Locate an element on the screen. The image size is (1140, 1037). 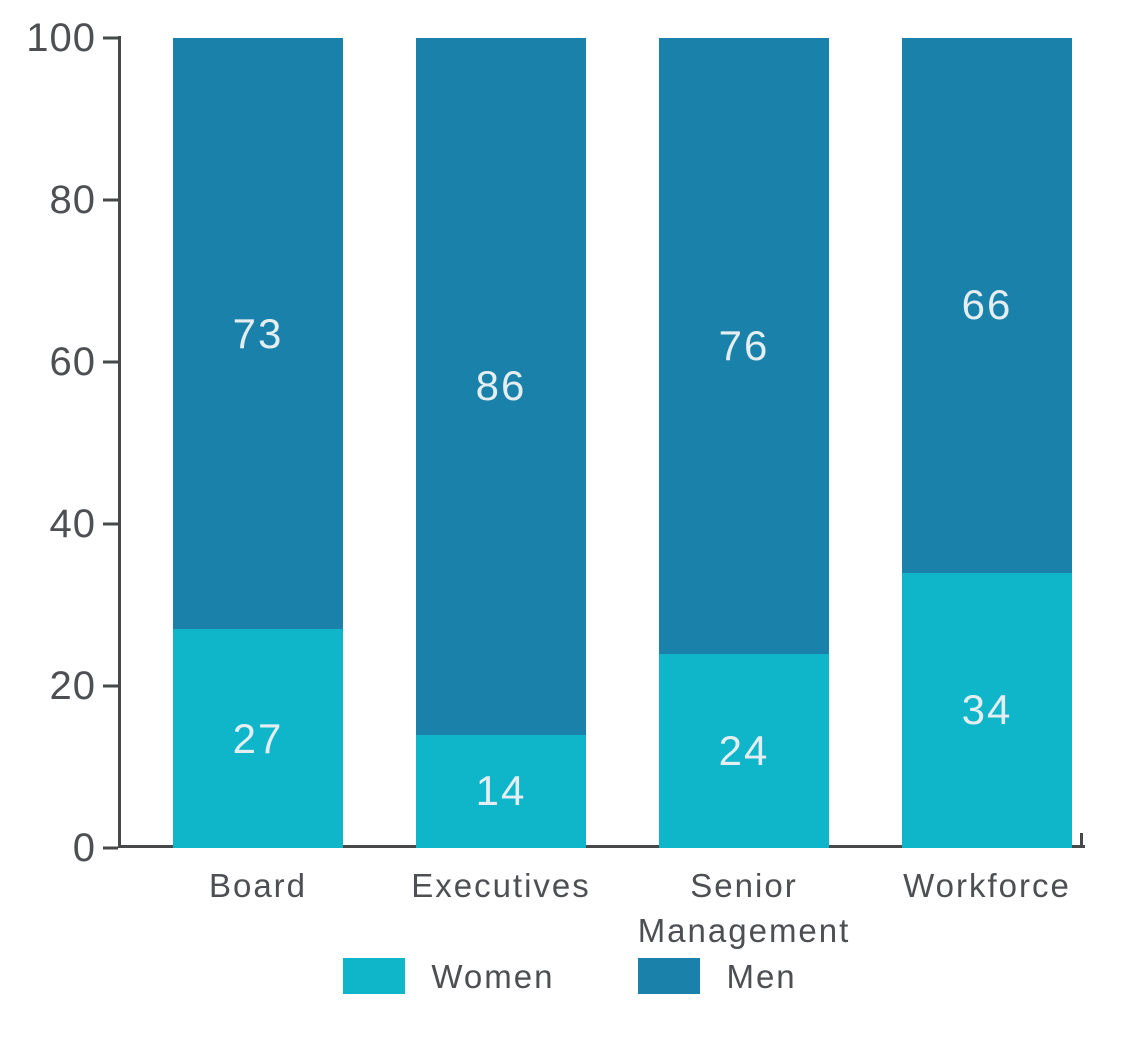
bar-segment-men: 73 is located at coordinates (258, 334).